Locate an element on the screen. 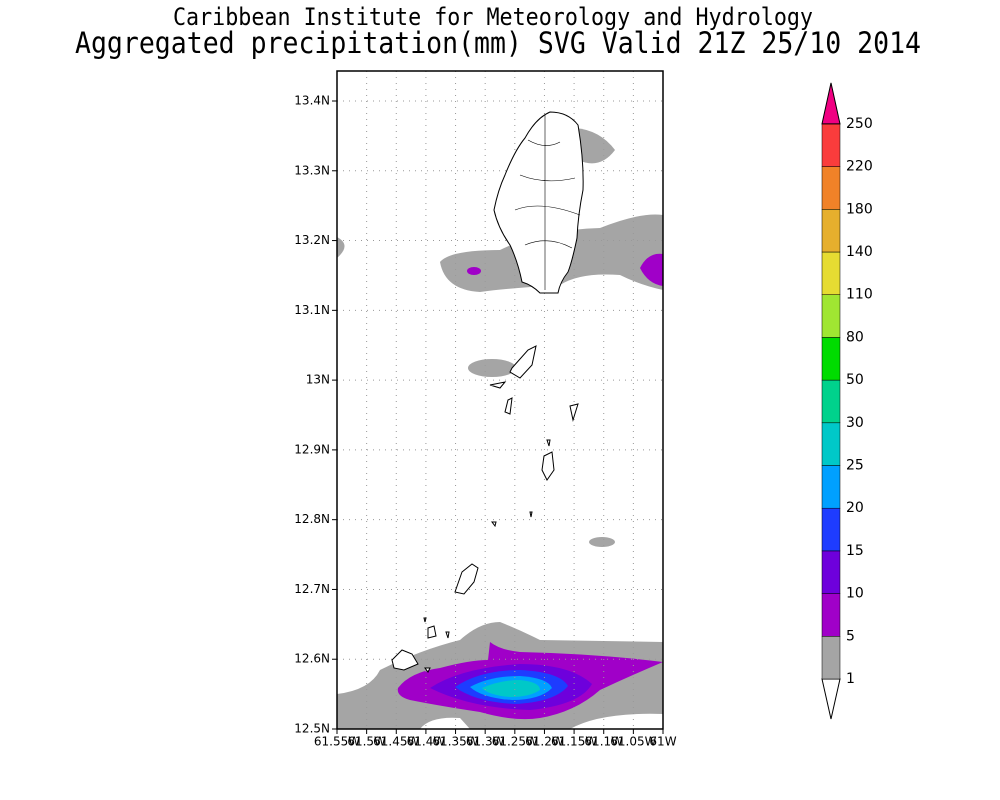 This screenshot has height=800, width=1000. colorbar-label: 5 is located at coordinates (850, 636).